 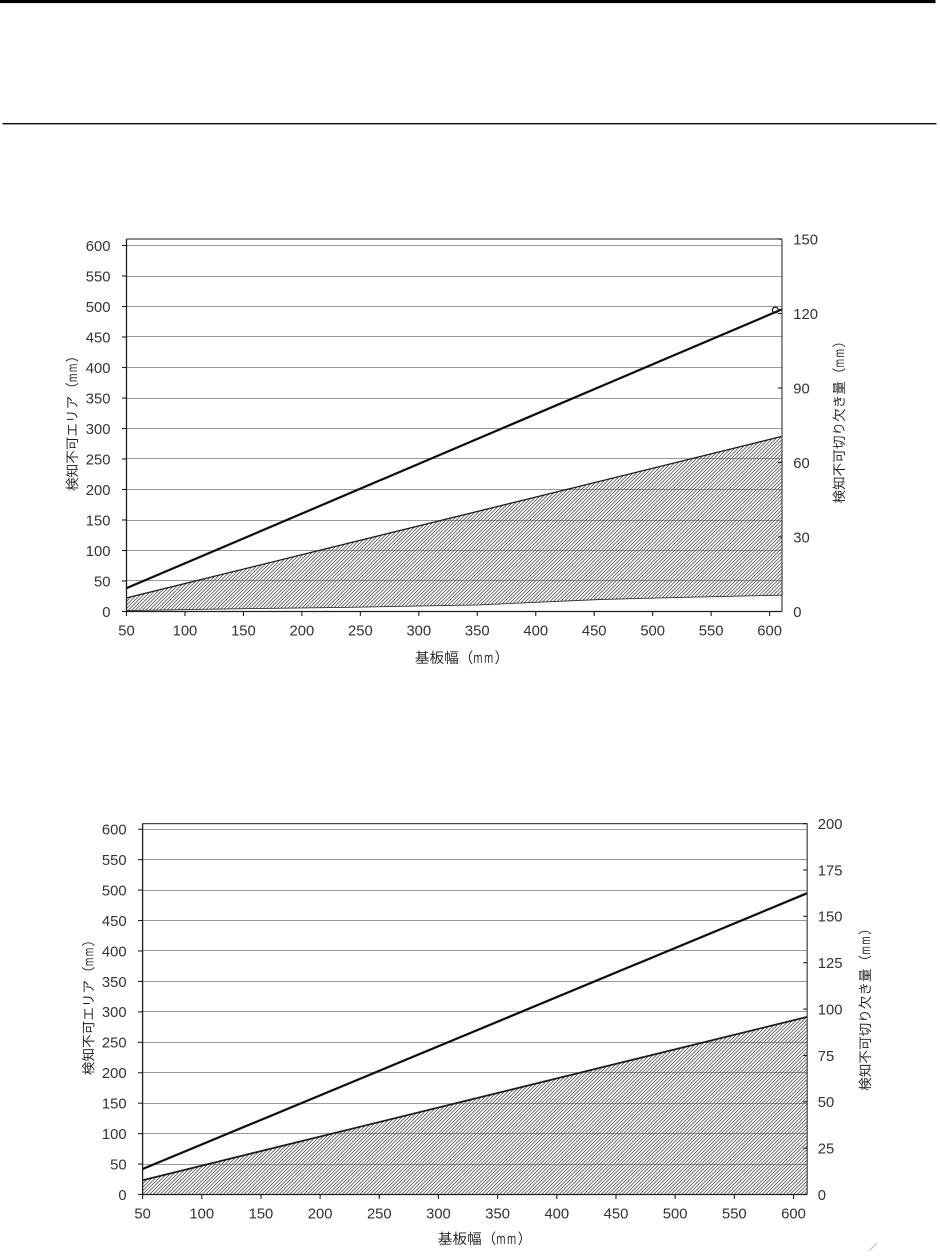 I want to click on svg-text: 120, so click(x=805, y=315).